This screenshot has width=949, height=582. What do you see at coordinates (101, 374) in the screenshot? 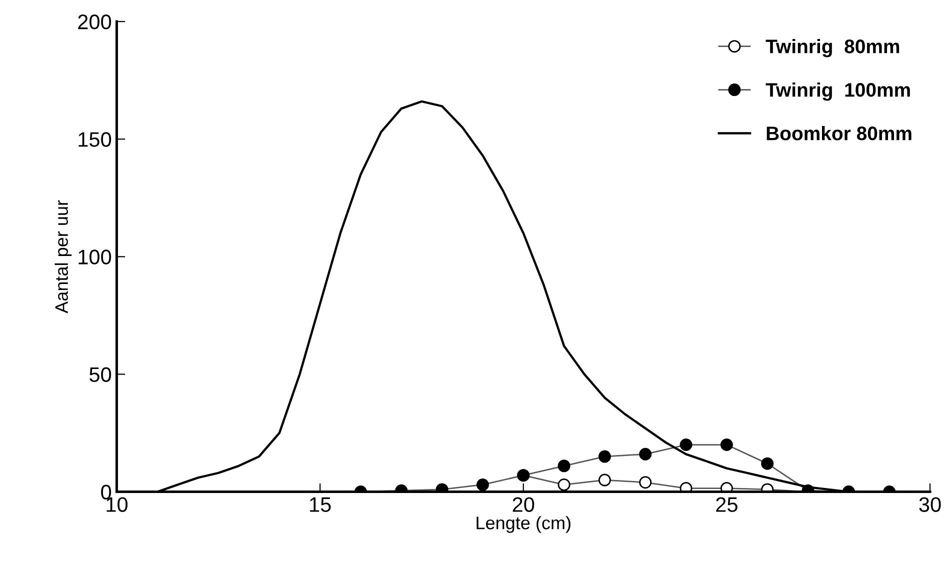
I see `y-tick-label: 50` at bounding box center [101, 374].